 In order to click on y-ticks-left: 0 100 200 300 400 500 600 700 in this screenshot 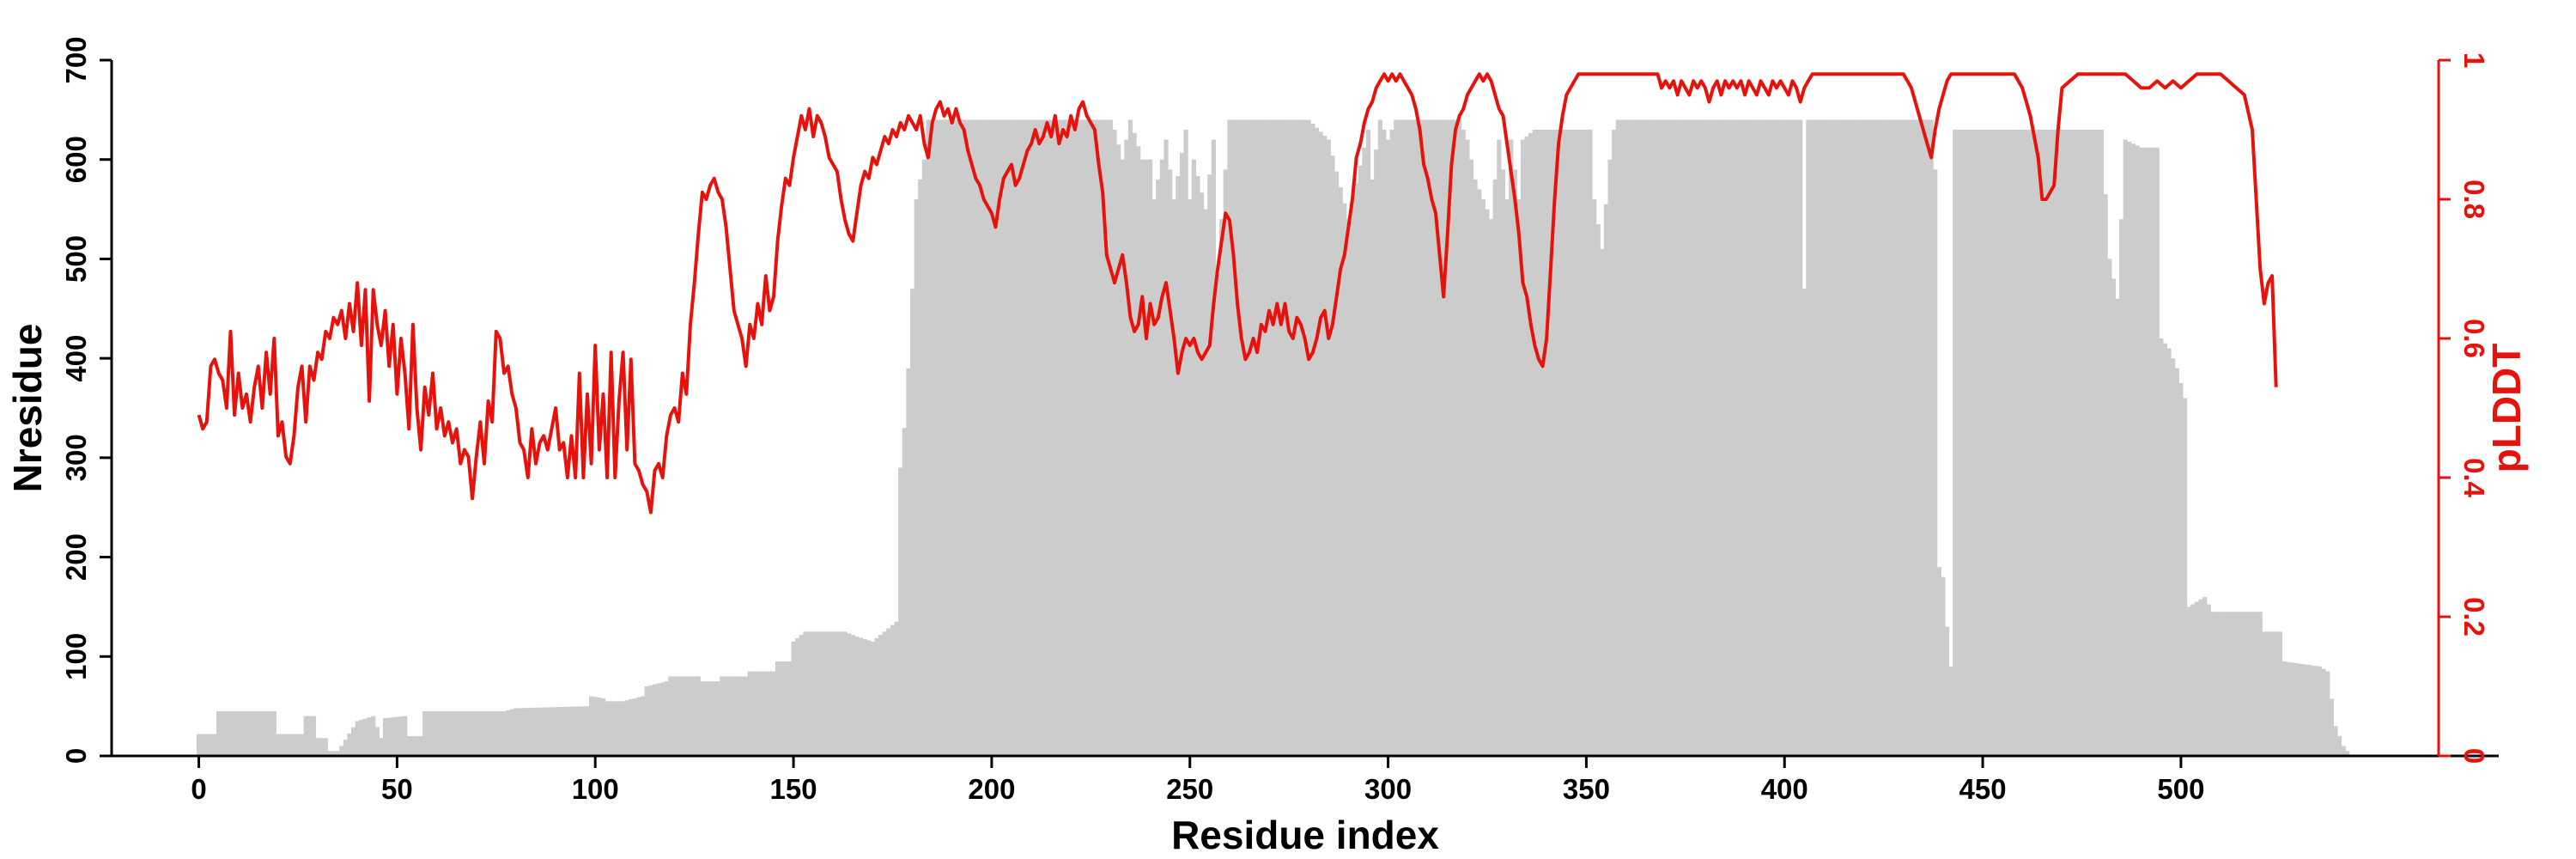, I will do `click(86, 400)`.